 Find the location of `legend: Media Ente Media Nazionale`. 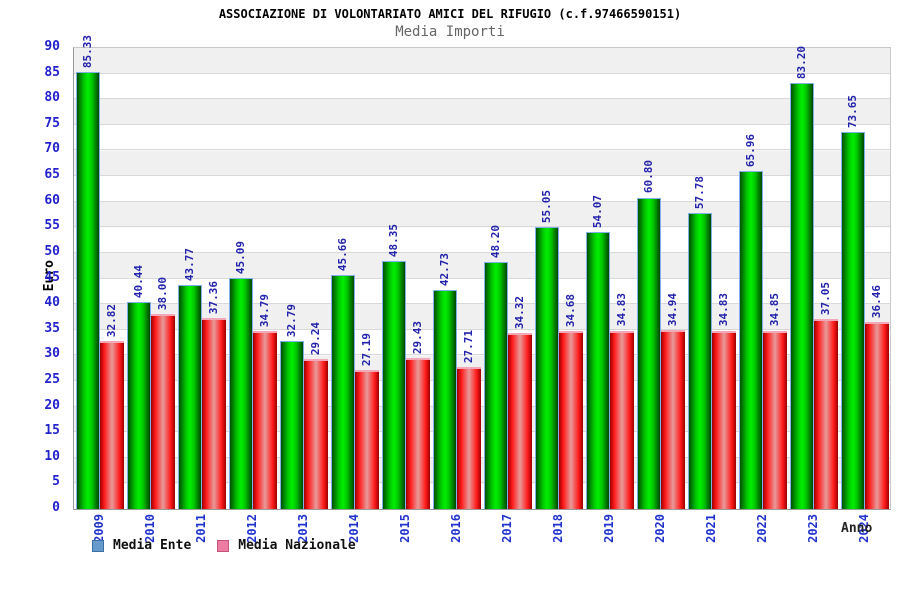

legend: Media Ente Media Nazionale is located at coordinates (224, 545).